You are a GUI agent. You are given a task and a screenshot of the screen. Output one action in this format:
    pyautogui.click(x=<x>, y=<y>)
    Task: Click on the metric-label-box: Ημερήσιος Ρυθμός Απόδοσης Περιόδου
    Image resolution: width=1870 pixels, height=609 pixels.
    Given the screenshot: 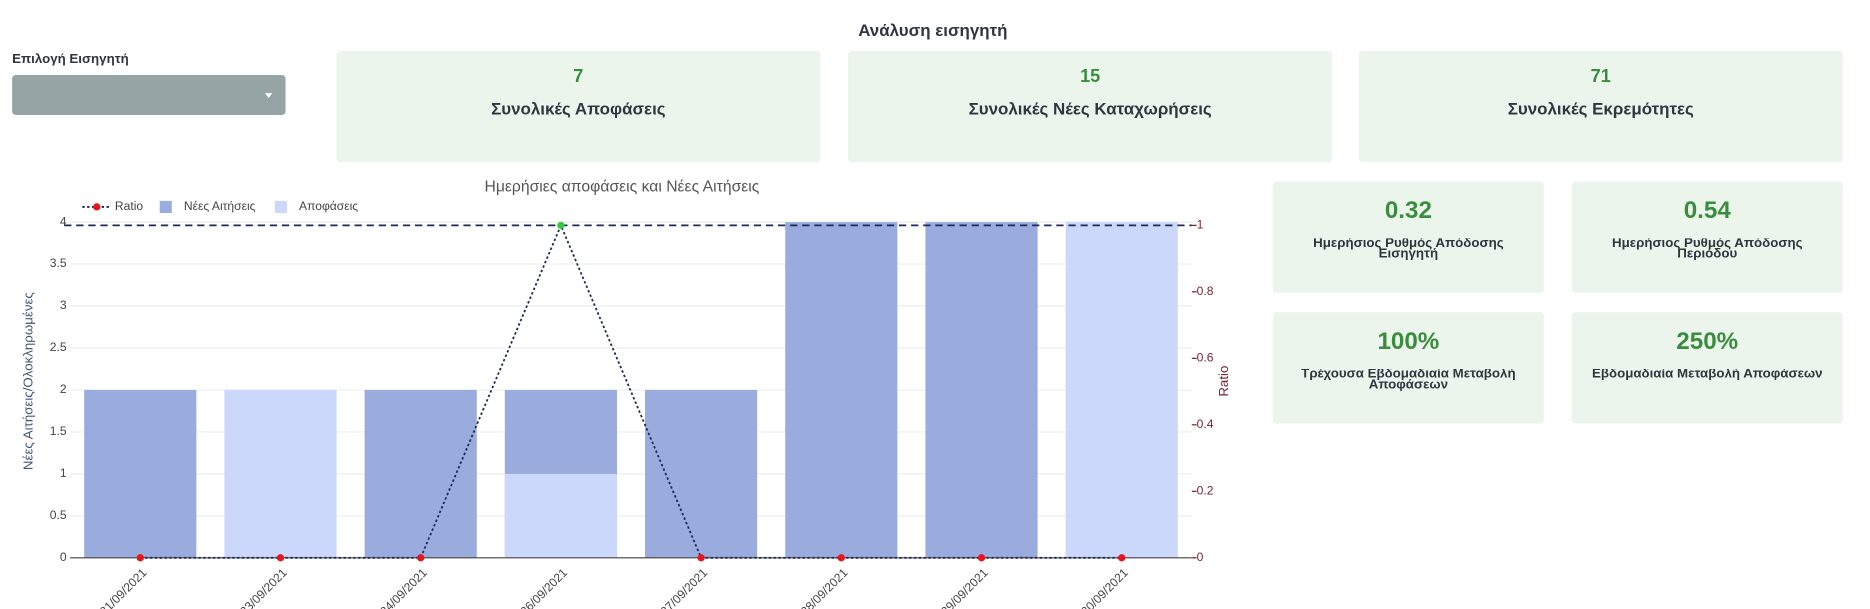 What is the action you would take?
    pyautogui.click(x=1707, y=250)
    